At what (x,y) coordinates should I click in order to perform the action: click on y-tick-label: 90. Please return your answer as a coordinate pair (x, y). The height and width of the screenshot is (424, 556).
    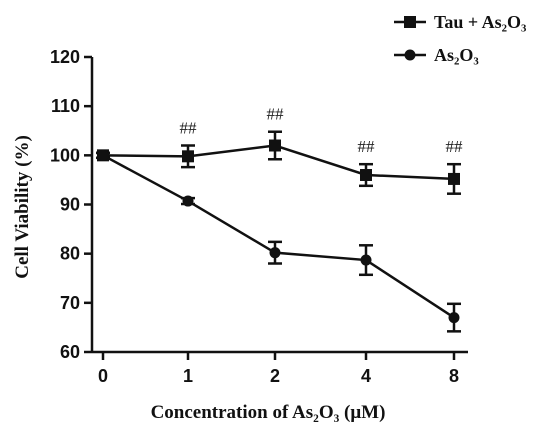
    Looking at the image, I should click on (70, 205).